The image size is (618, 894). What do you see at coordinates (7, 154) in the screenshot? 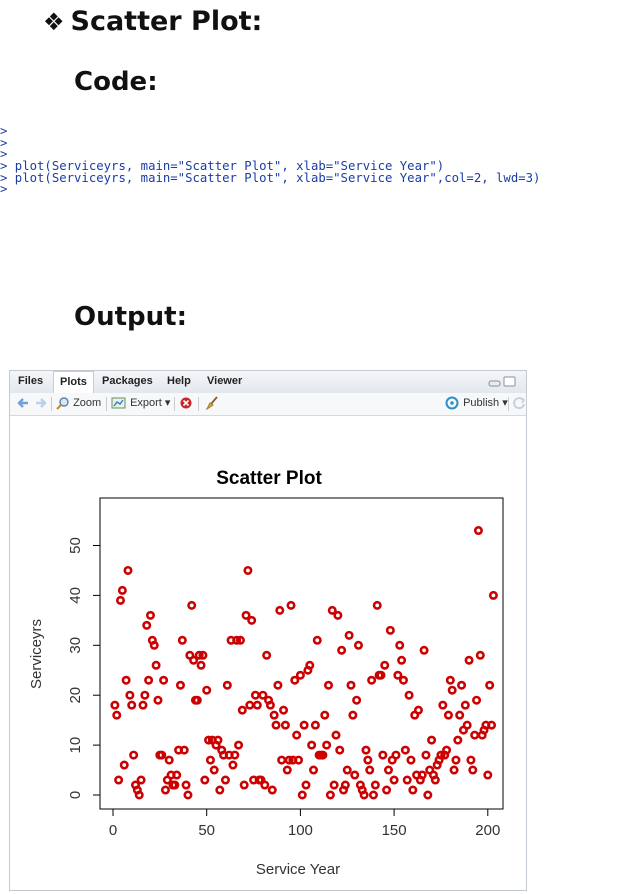
I see `console-line: >` at bounding box center [7, 154].